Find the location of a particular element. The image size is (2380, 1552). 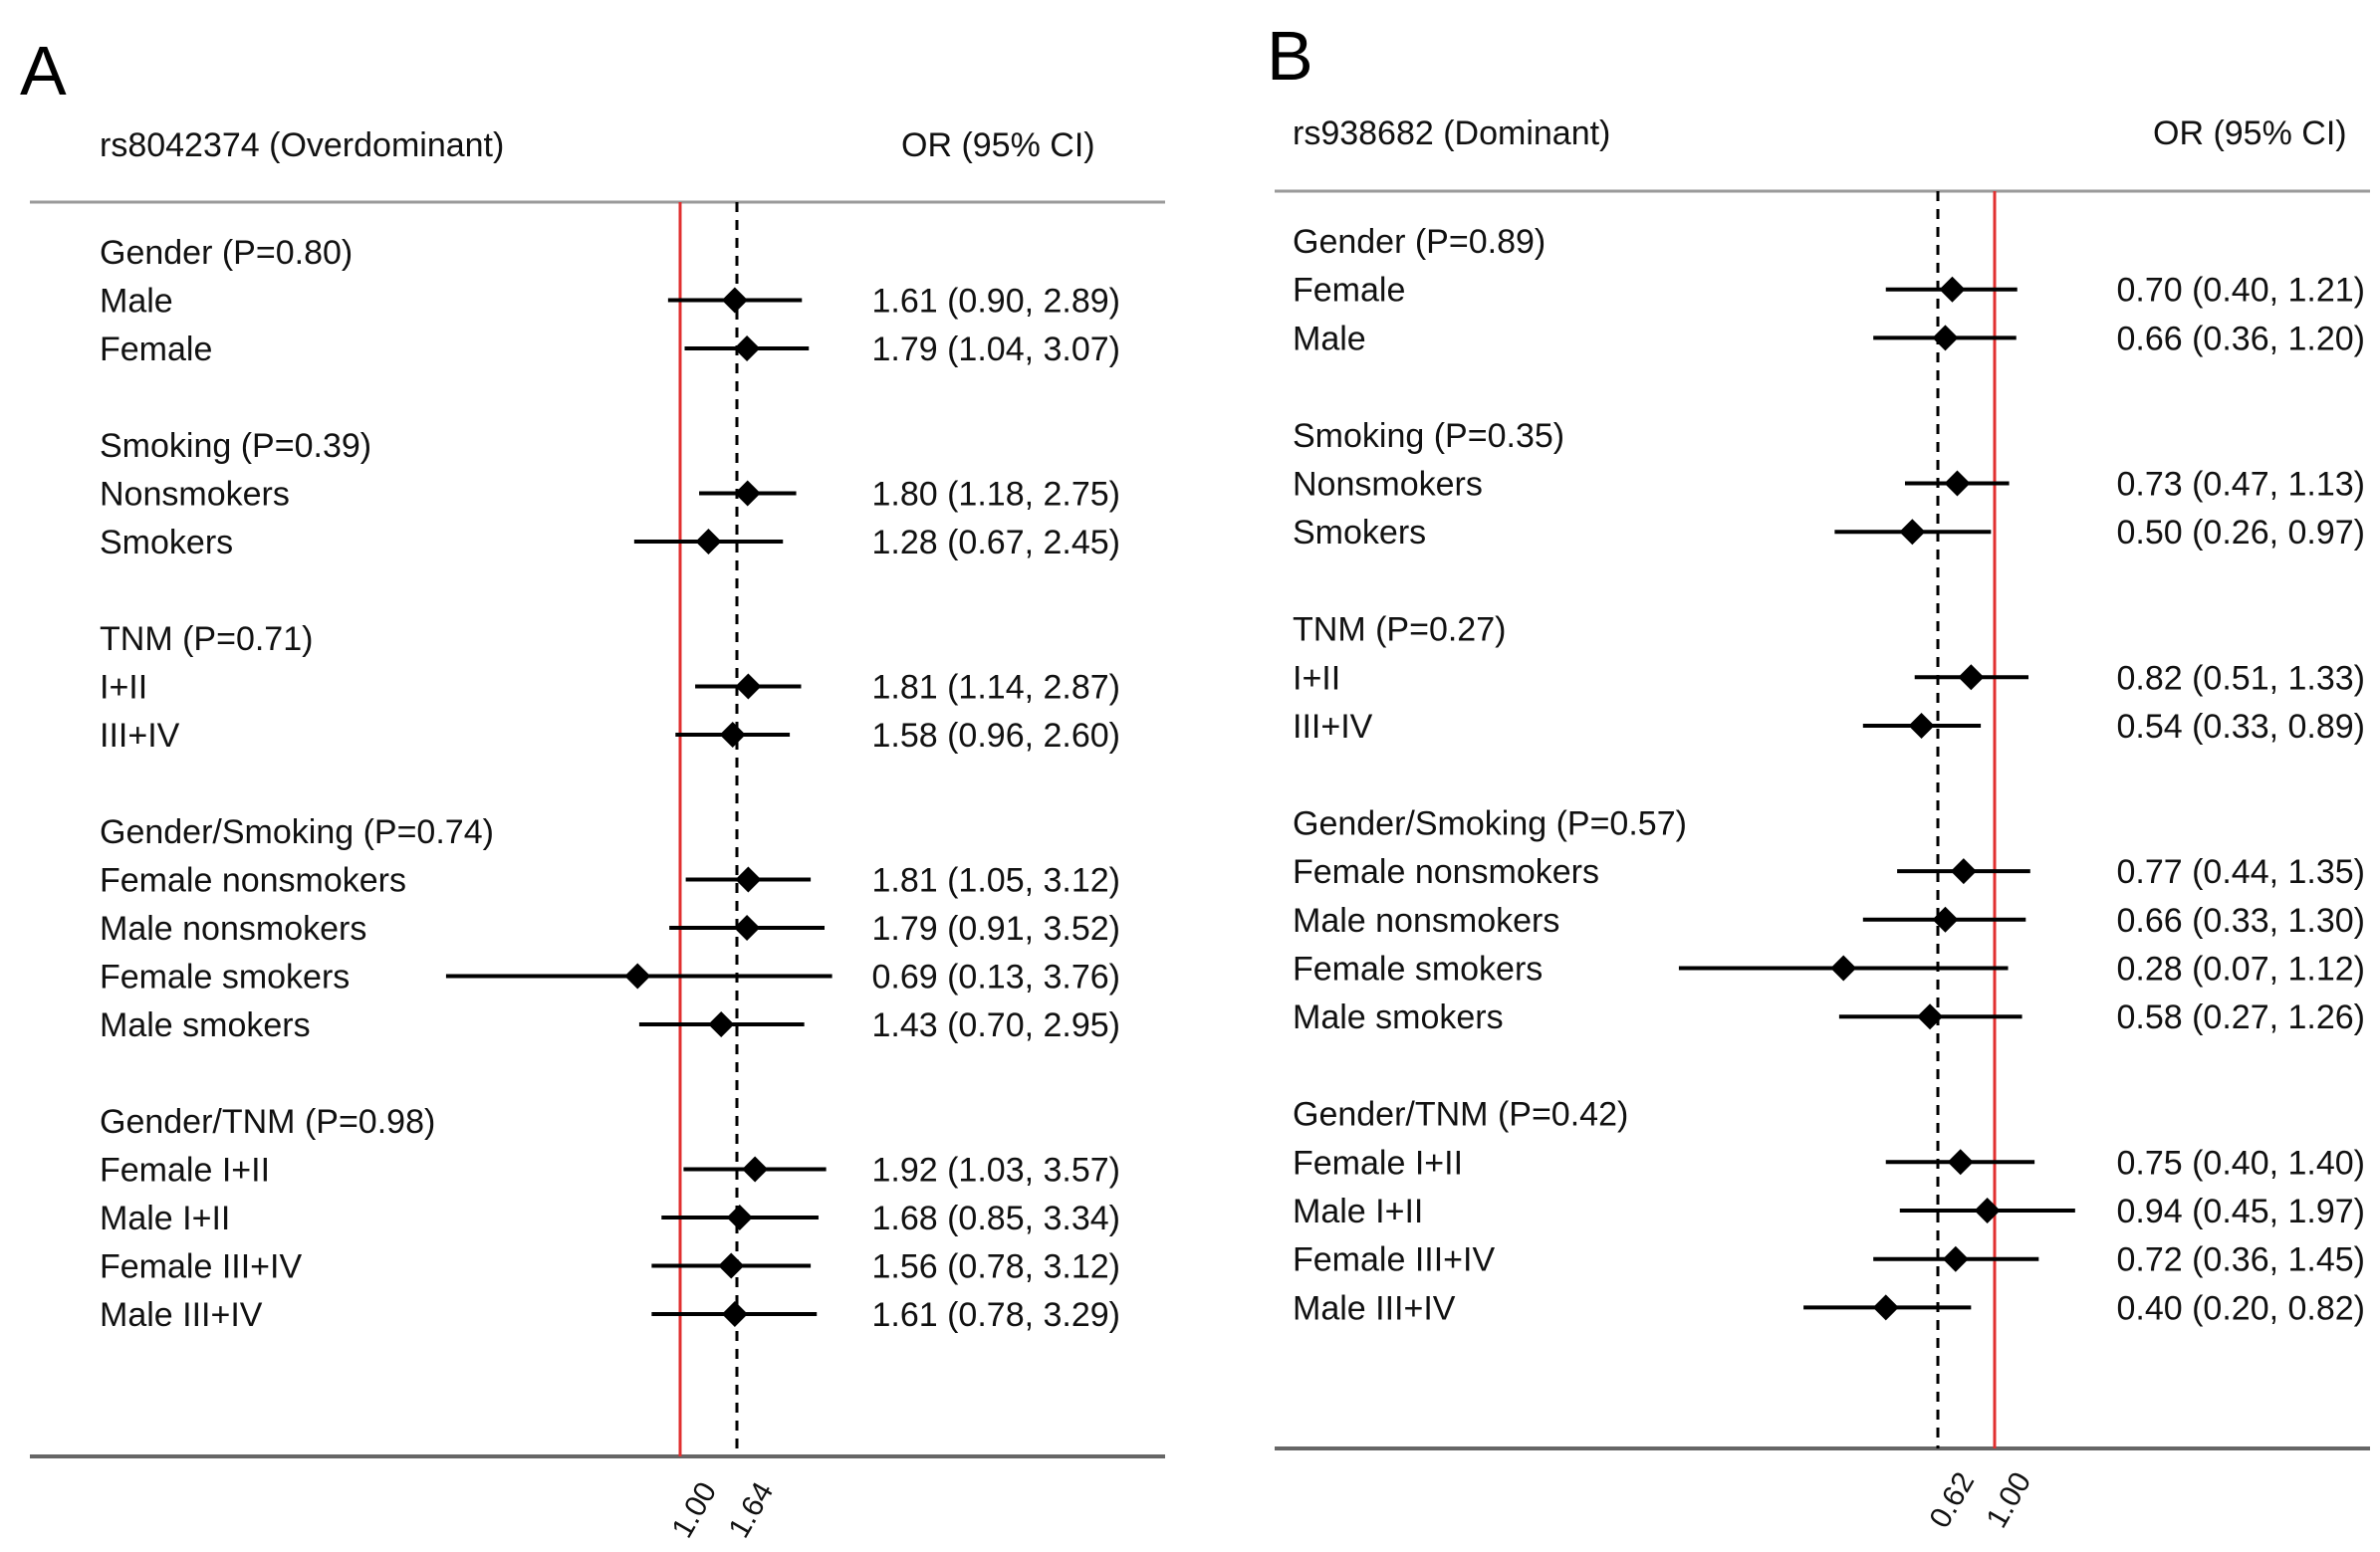

panel-a-group-label: Gender/Smoking (P=0.74) is located at coordinates (297, 832).